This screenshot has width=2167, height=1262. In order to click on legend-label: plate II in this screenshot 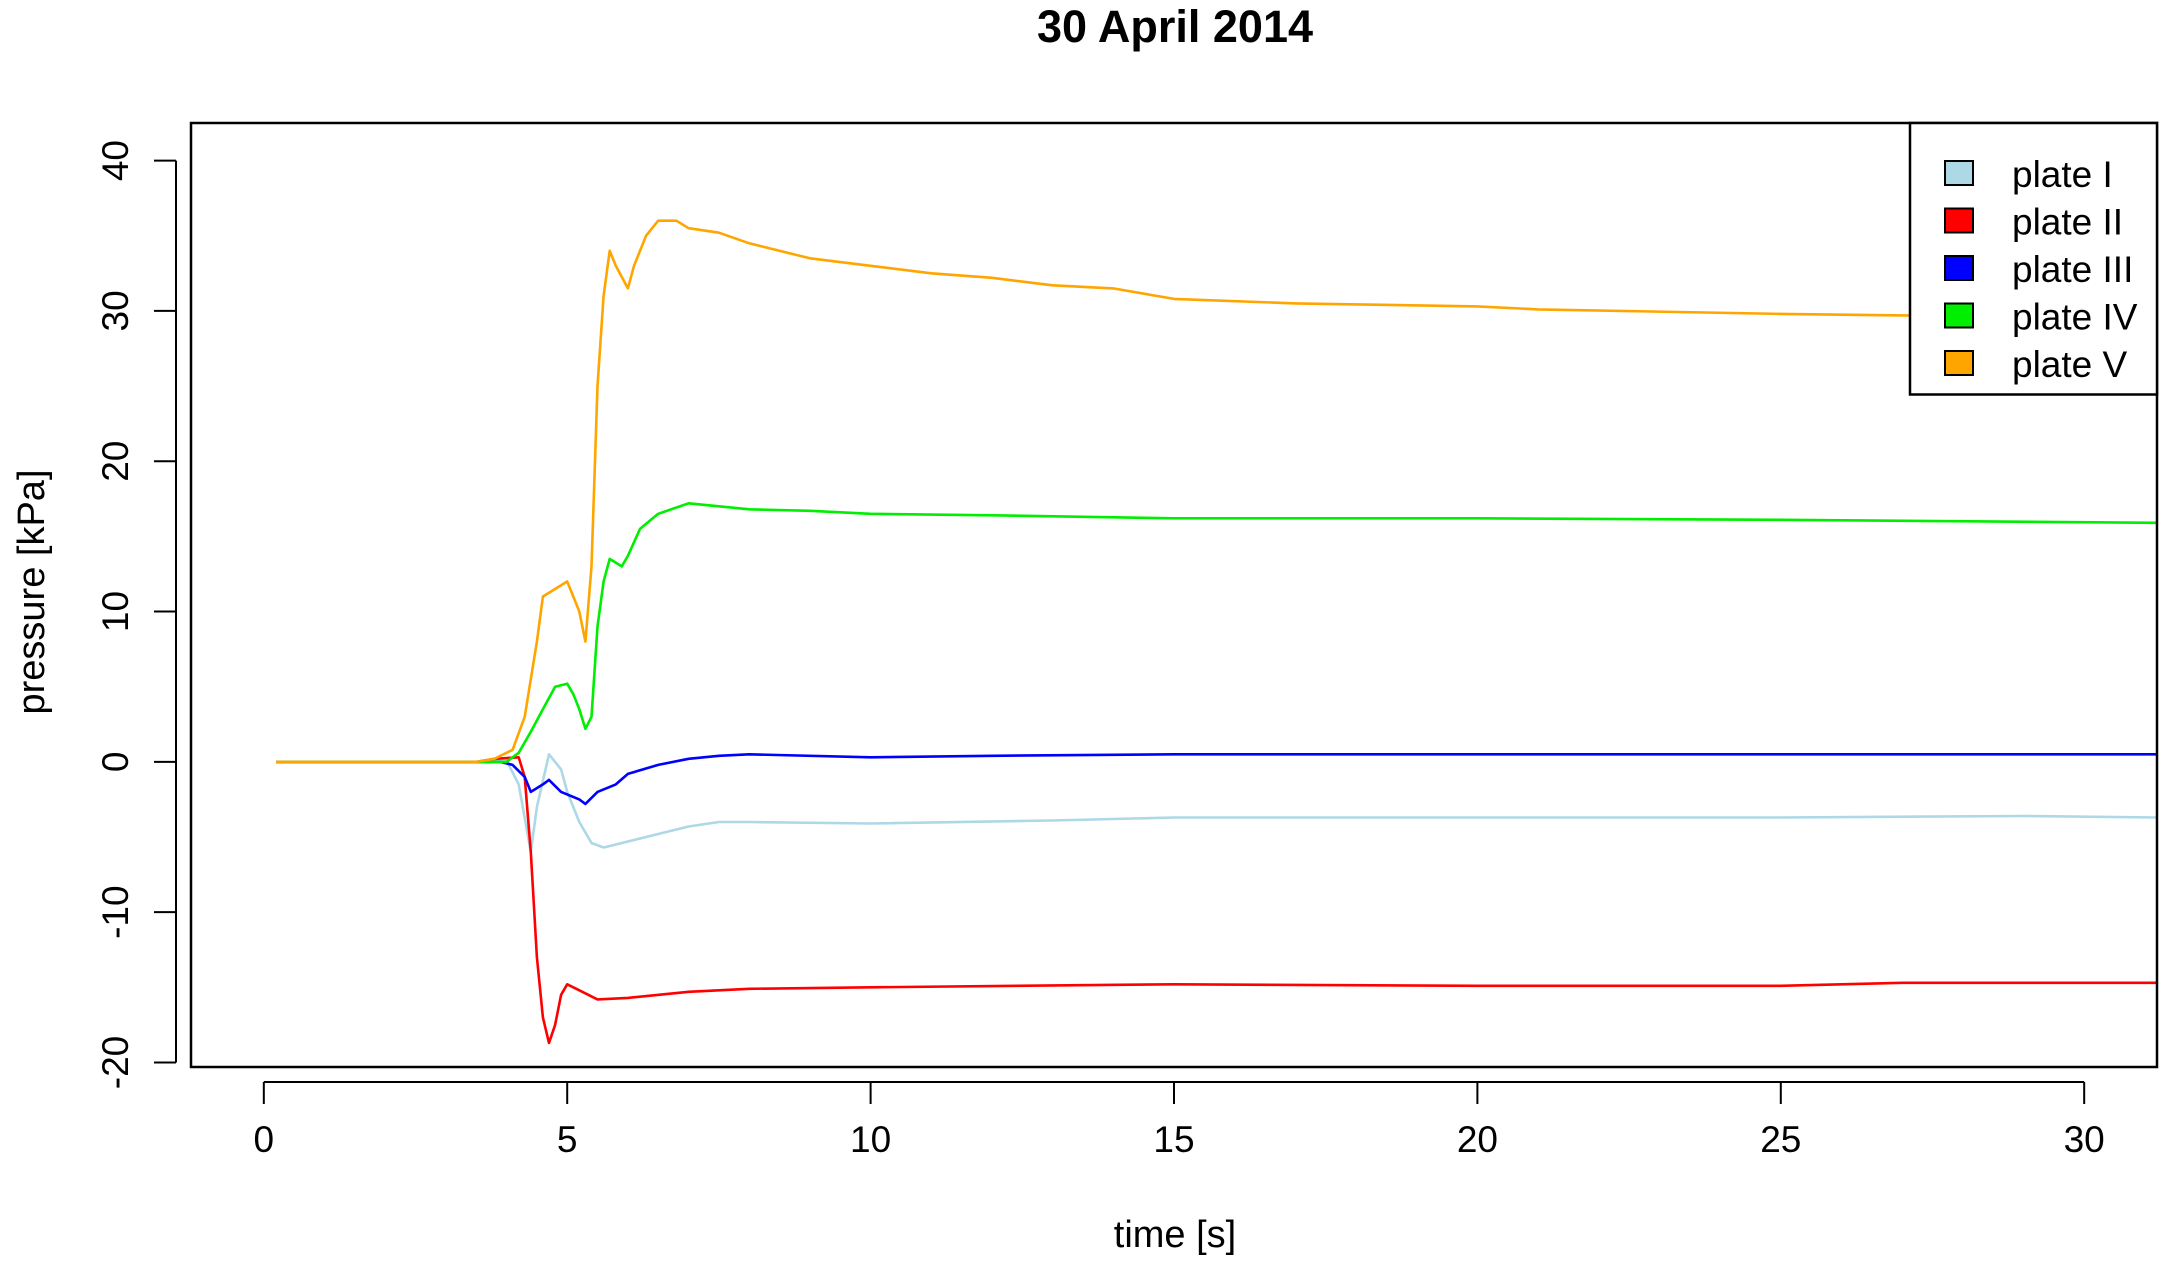, I will do `click(2067, 222)`.